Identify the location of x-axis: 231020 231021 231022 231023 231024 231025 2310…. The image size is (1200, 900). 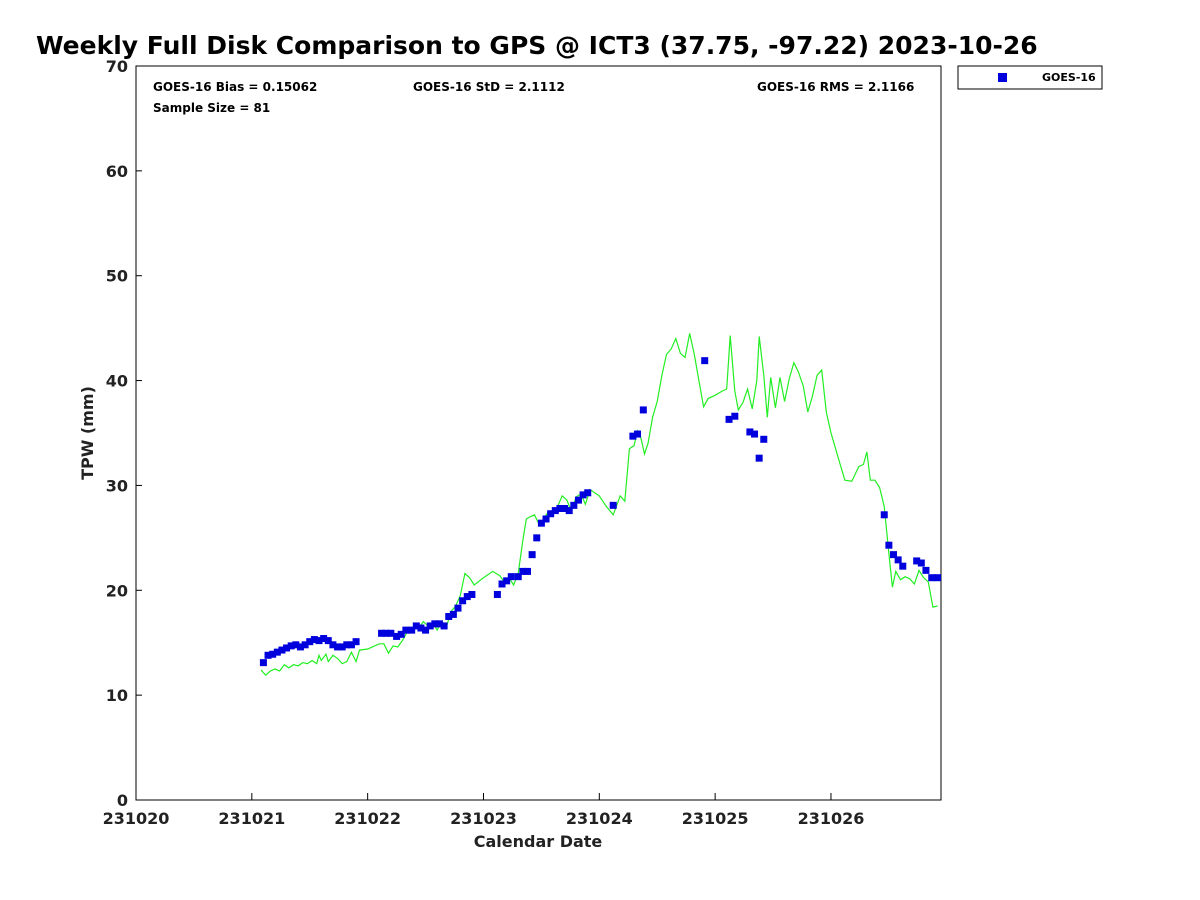
(484, 810).